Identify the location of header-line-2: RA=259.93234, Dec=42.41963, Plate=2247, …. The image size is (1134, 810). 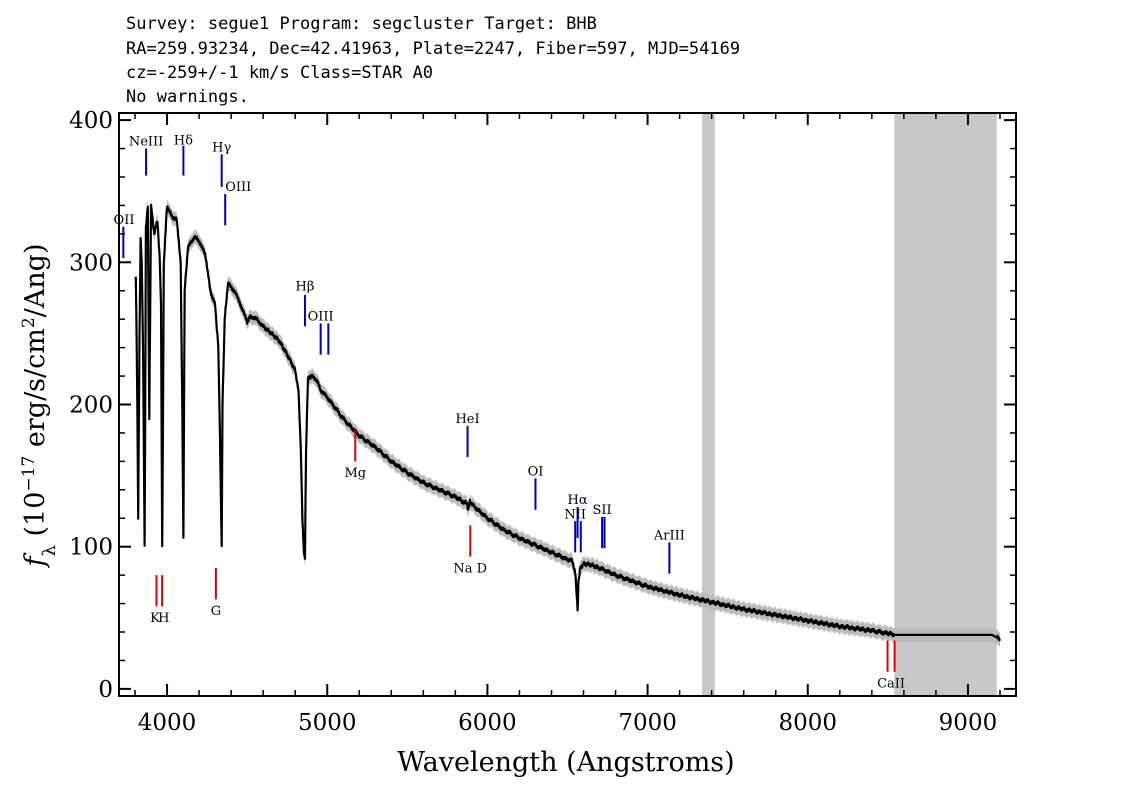
(433, 49).